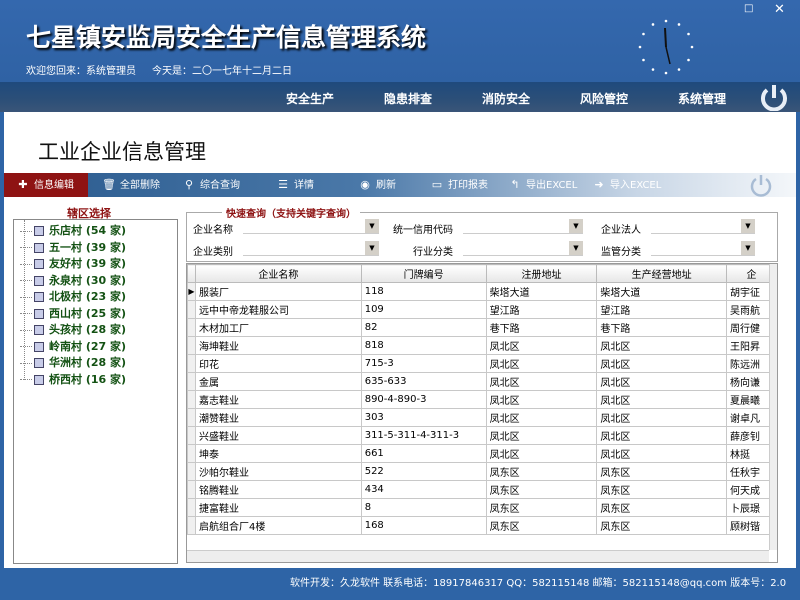 The height and width of the screenshot is (600, 800). What do you see at coordinates (703, 248) in the screenshot?
I see `supervision-select: ▼` at bounding box center [703, 248].